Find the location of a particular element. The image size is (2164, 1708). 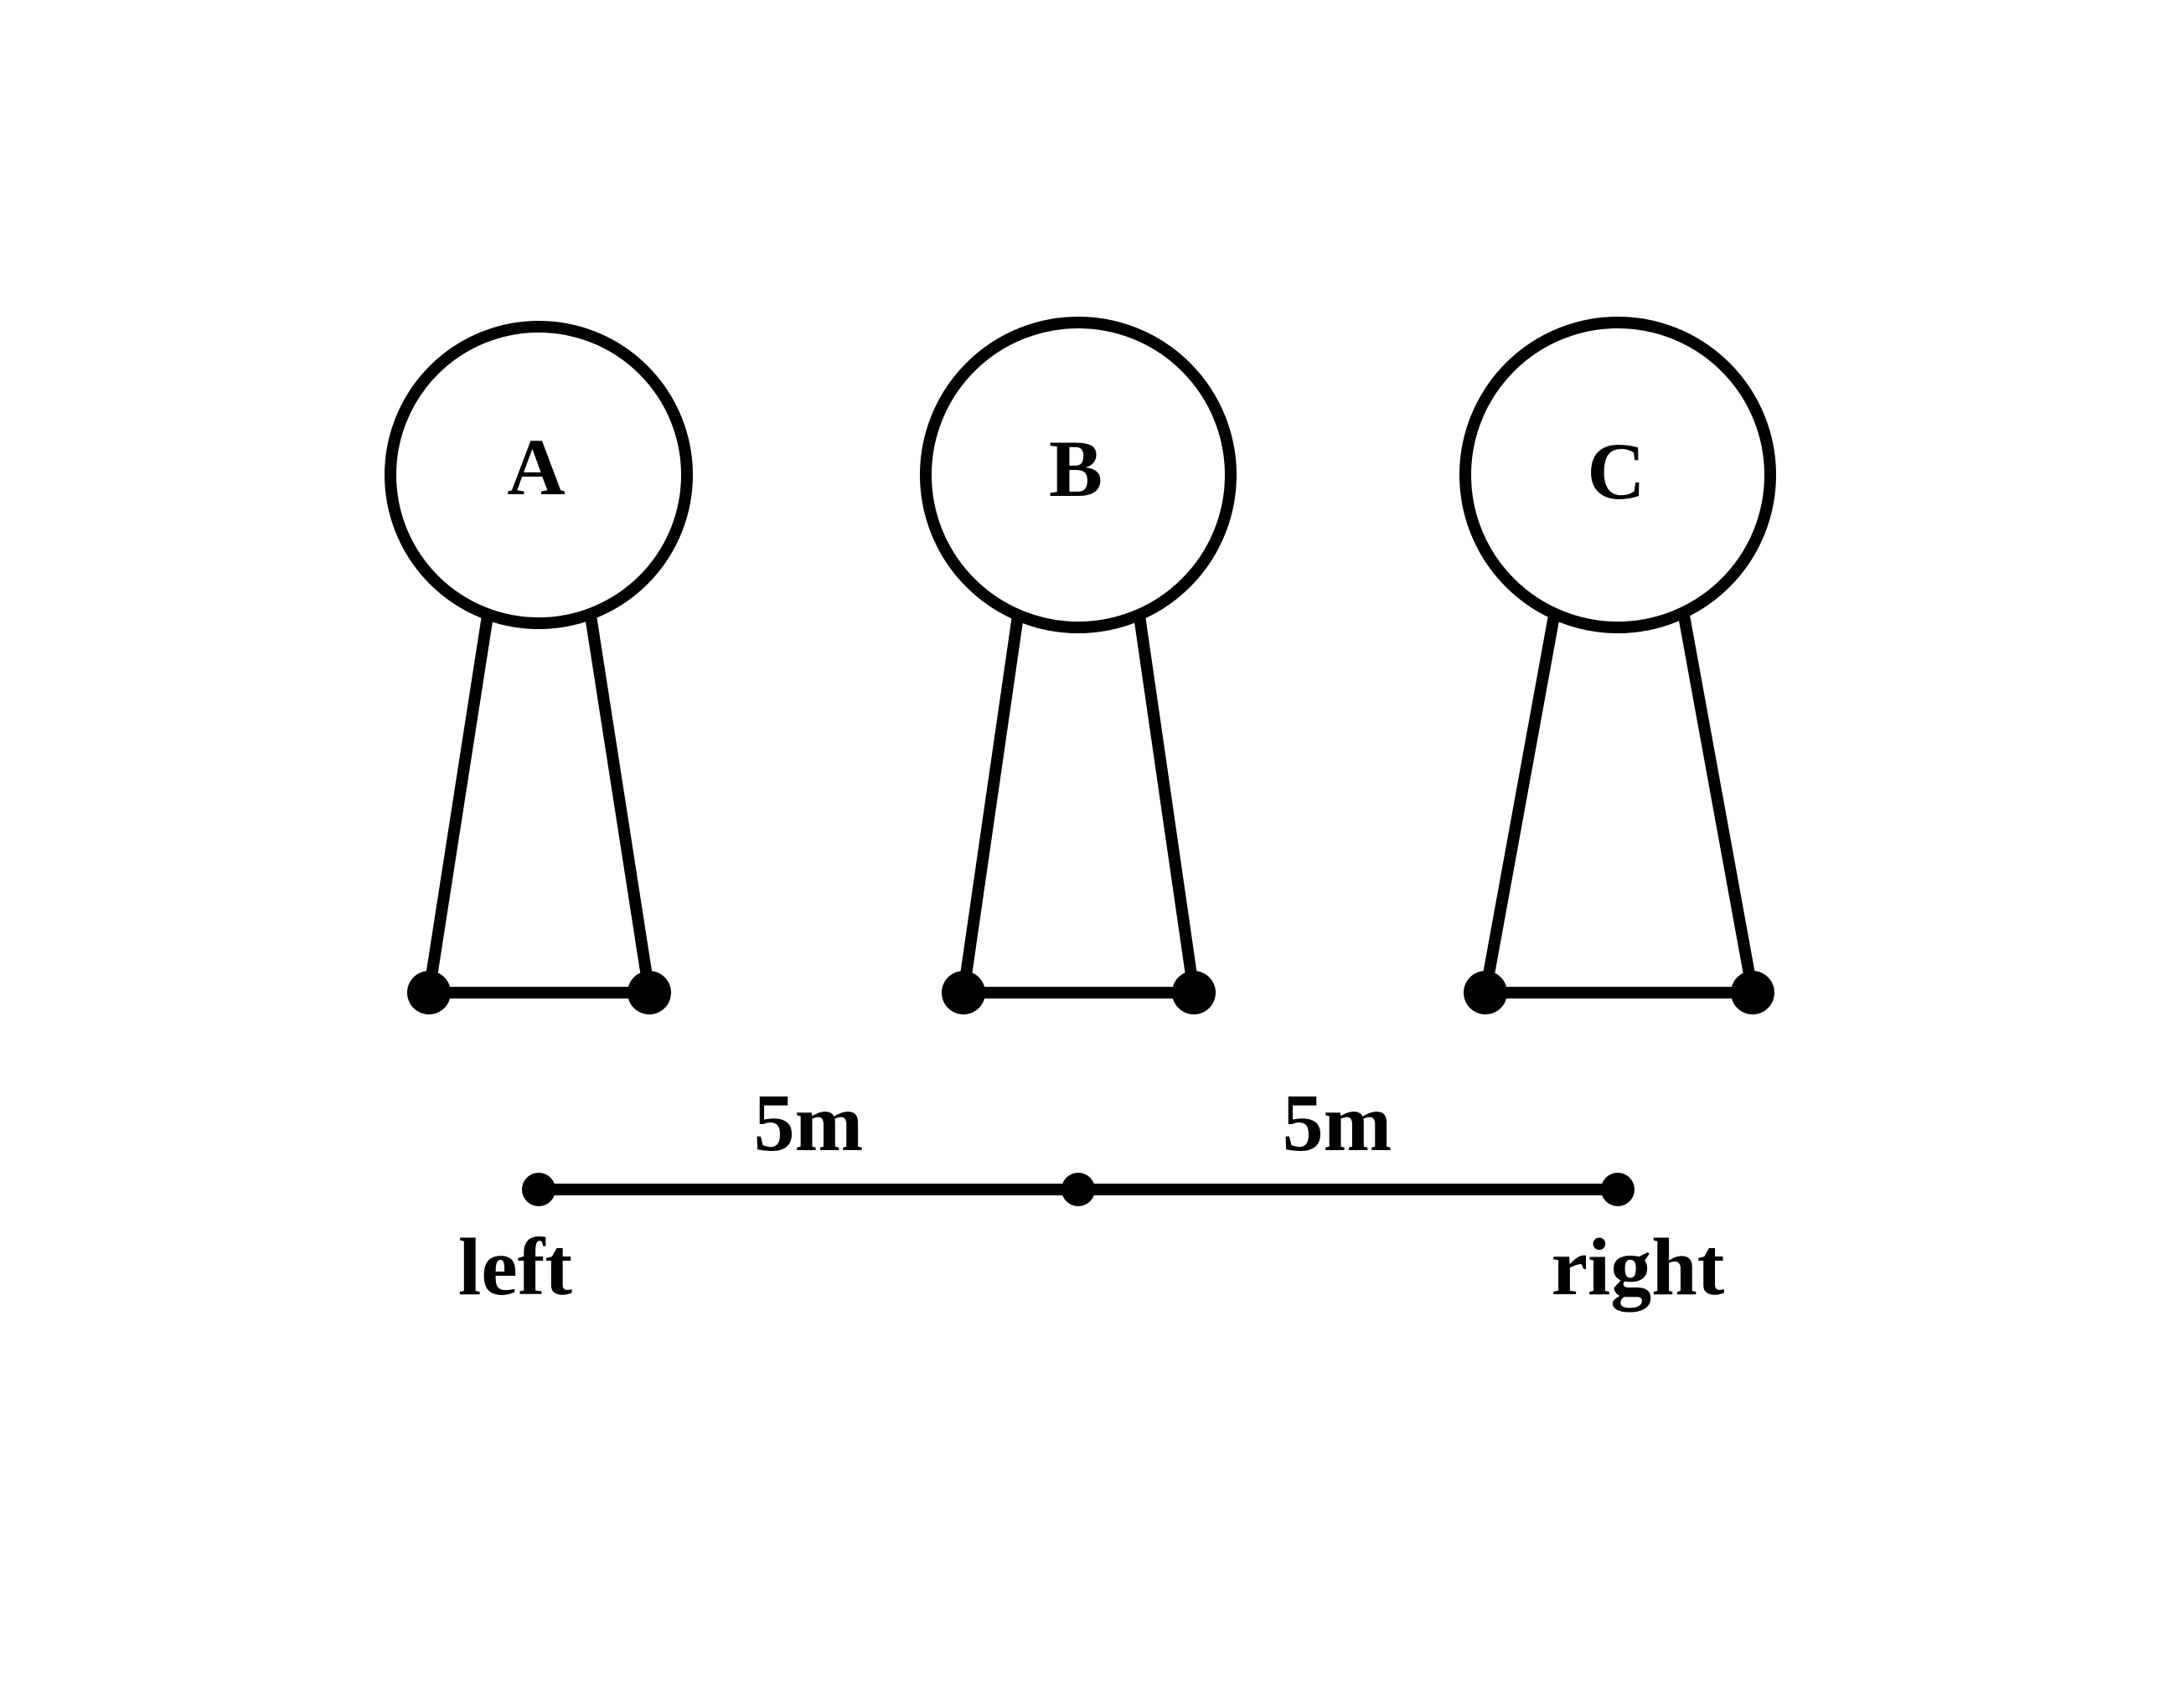

object-b-label: B is located at coordinates (1076, 468).